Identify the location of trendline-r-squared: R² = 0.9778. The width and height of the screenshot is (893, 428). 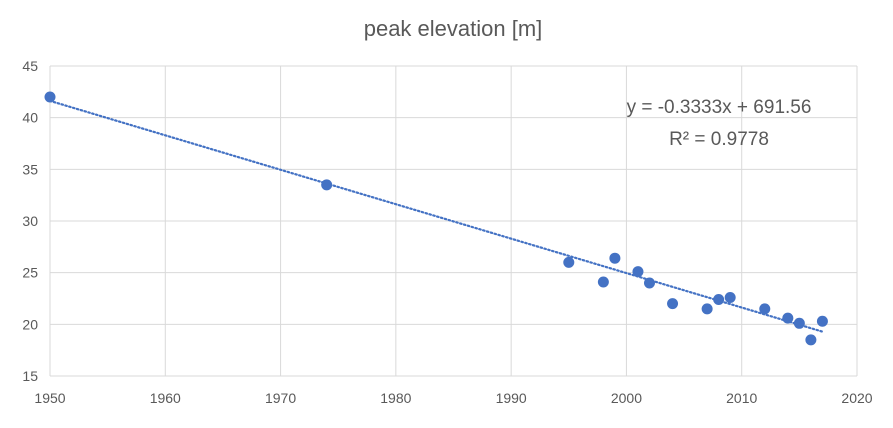
(719, 139).